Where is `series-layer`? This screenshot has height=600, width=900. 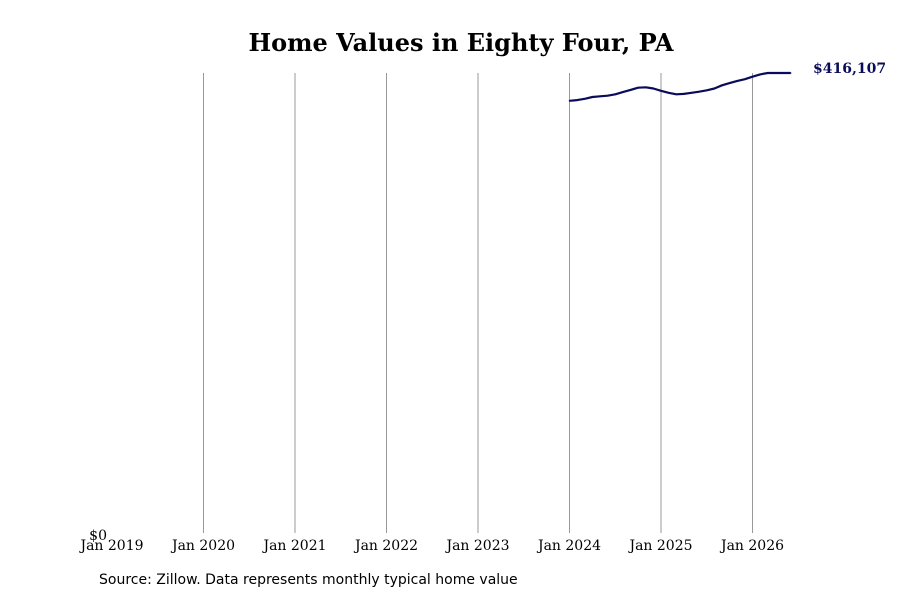
series-layer is located at coordinates (680, 86).